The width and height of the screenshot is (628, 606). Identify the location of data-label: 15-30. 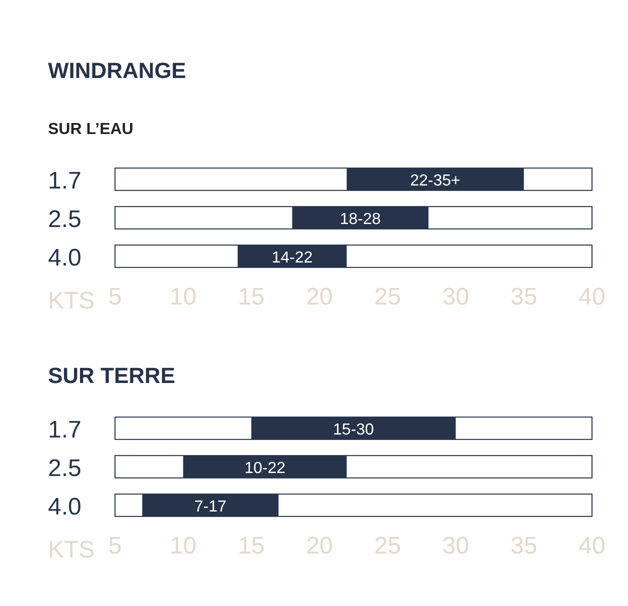
(353, 429).